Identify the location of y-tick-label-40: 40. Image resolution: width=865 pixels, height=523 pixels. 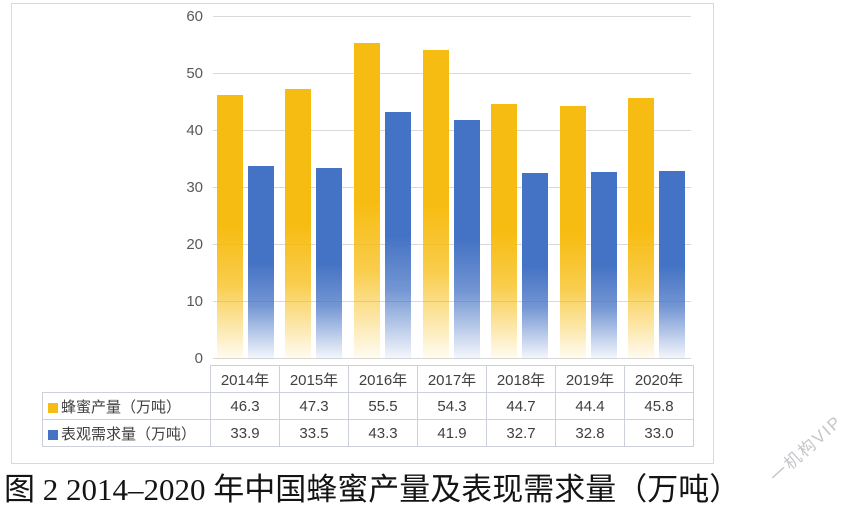
(194, 130).